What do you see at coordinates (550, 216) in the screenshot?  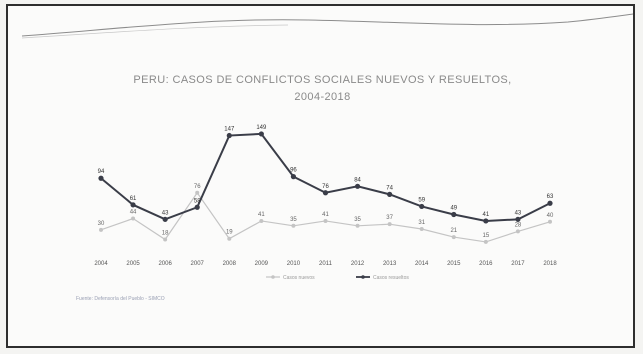 I see `data-label: 40` at bounding box center [550, 216].